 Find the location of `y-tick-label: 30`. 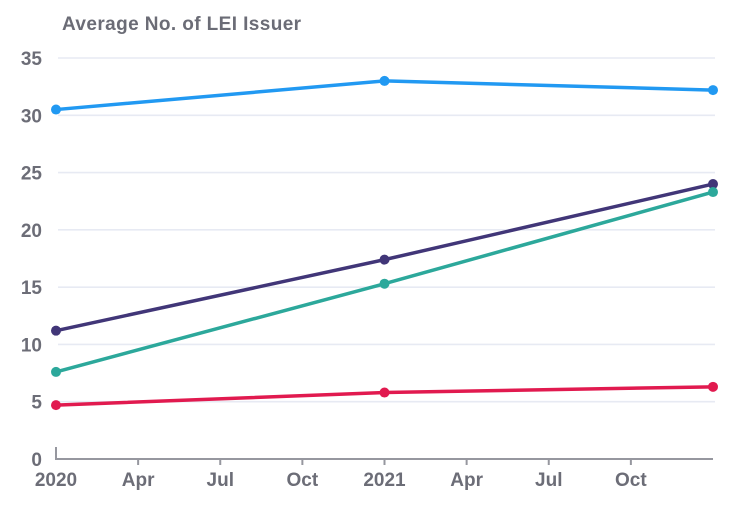

y-tick-label: 30 is located at coordinates (31, 116).